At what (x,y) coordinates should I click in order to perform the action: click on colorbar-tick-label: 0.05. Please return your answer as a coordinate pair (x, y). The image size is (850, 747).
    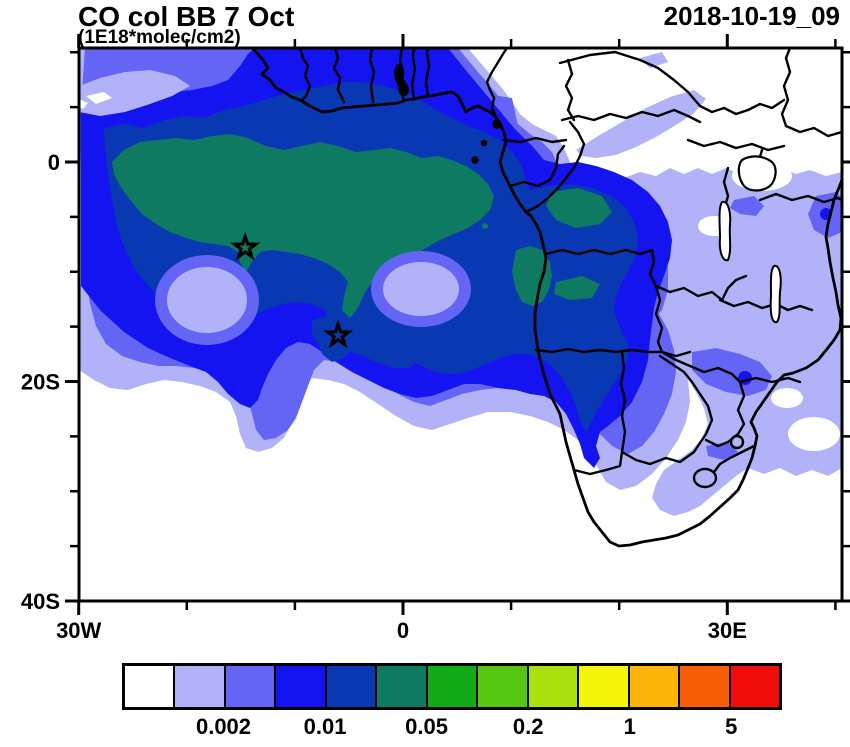
    Looking at the image, I should click on (427, 726).